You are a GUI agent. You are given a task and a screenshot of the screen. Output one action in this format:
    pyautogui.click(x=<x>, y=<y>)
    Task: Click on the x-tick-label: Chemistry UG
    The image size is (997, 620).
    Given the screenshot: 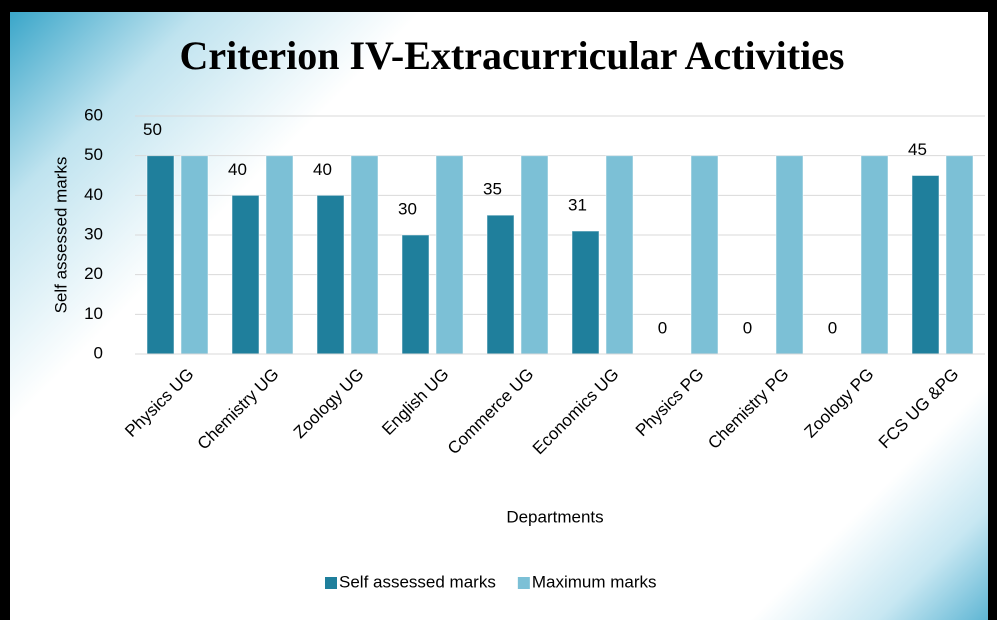 What is the action you would take?
    pyautogui.click(x=238, y=409)
    